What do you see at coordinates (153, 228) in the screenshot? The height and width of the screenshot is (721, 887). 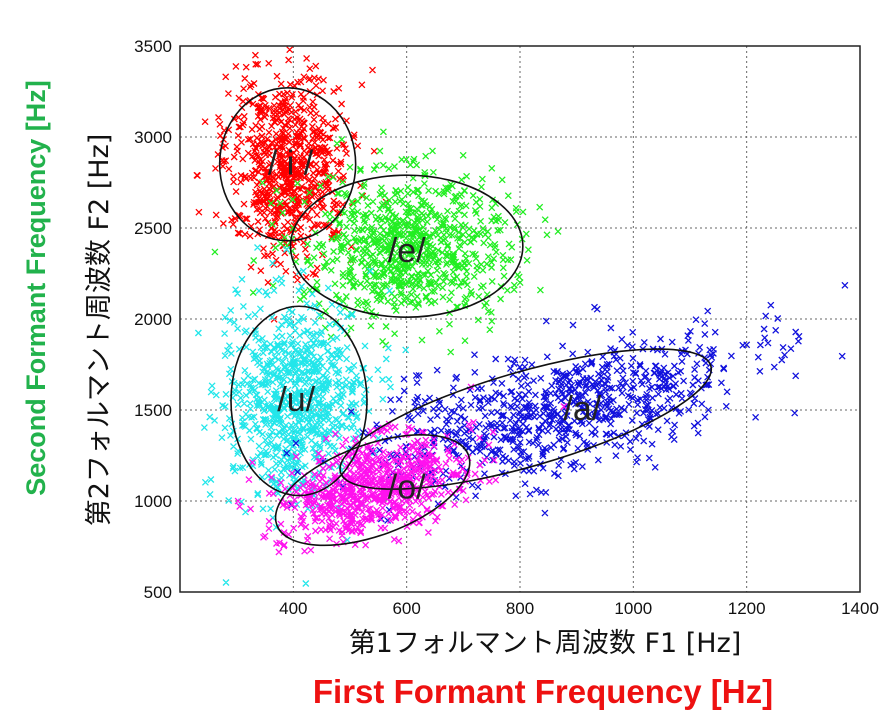 I see `y-tick-label: 2500` at bounding box center [153, 228].